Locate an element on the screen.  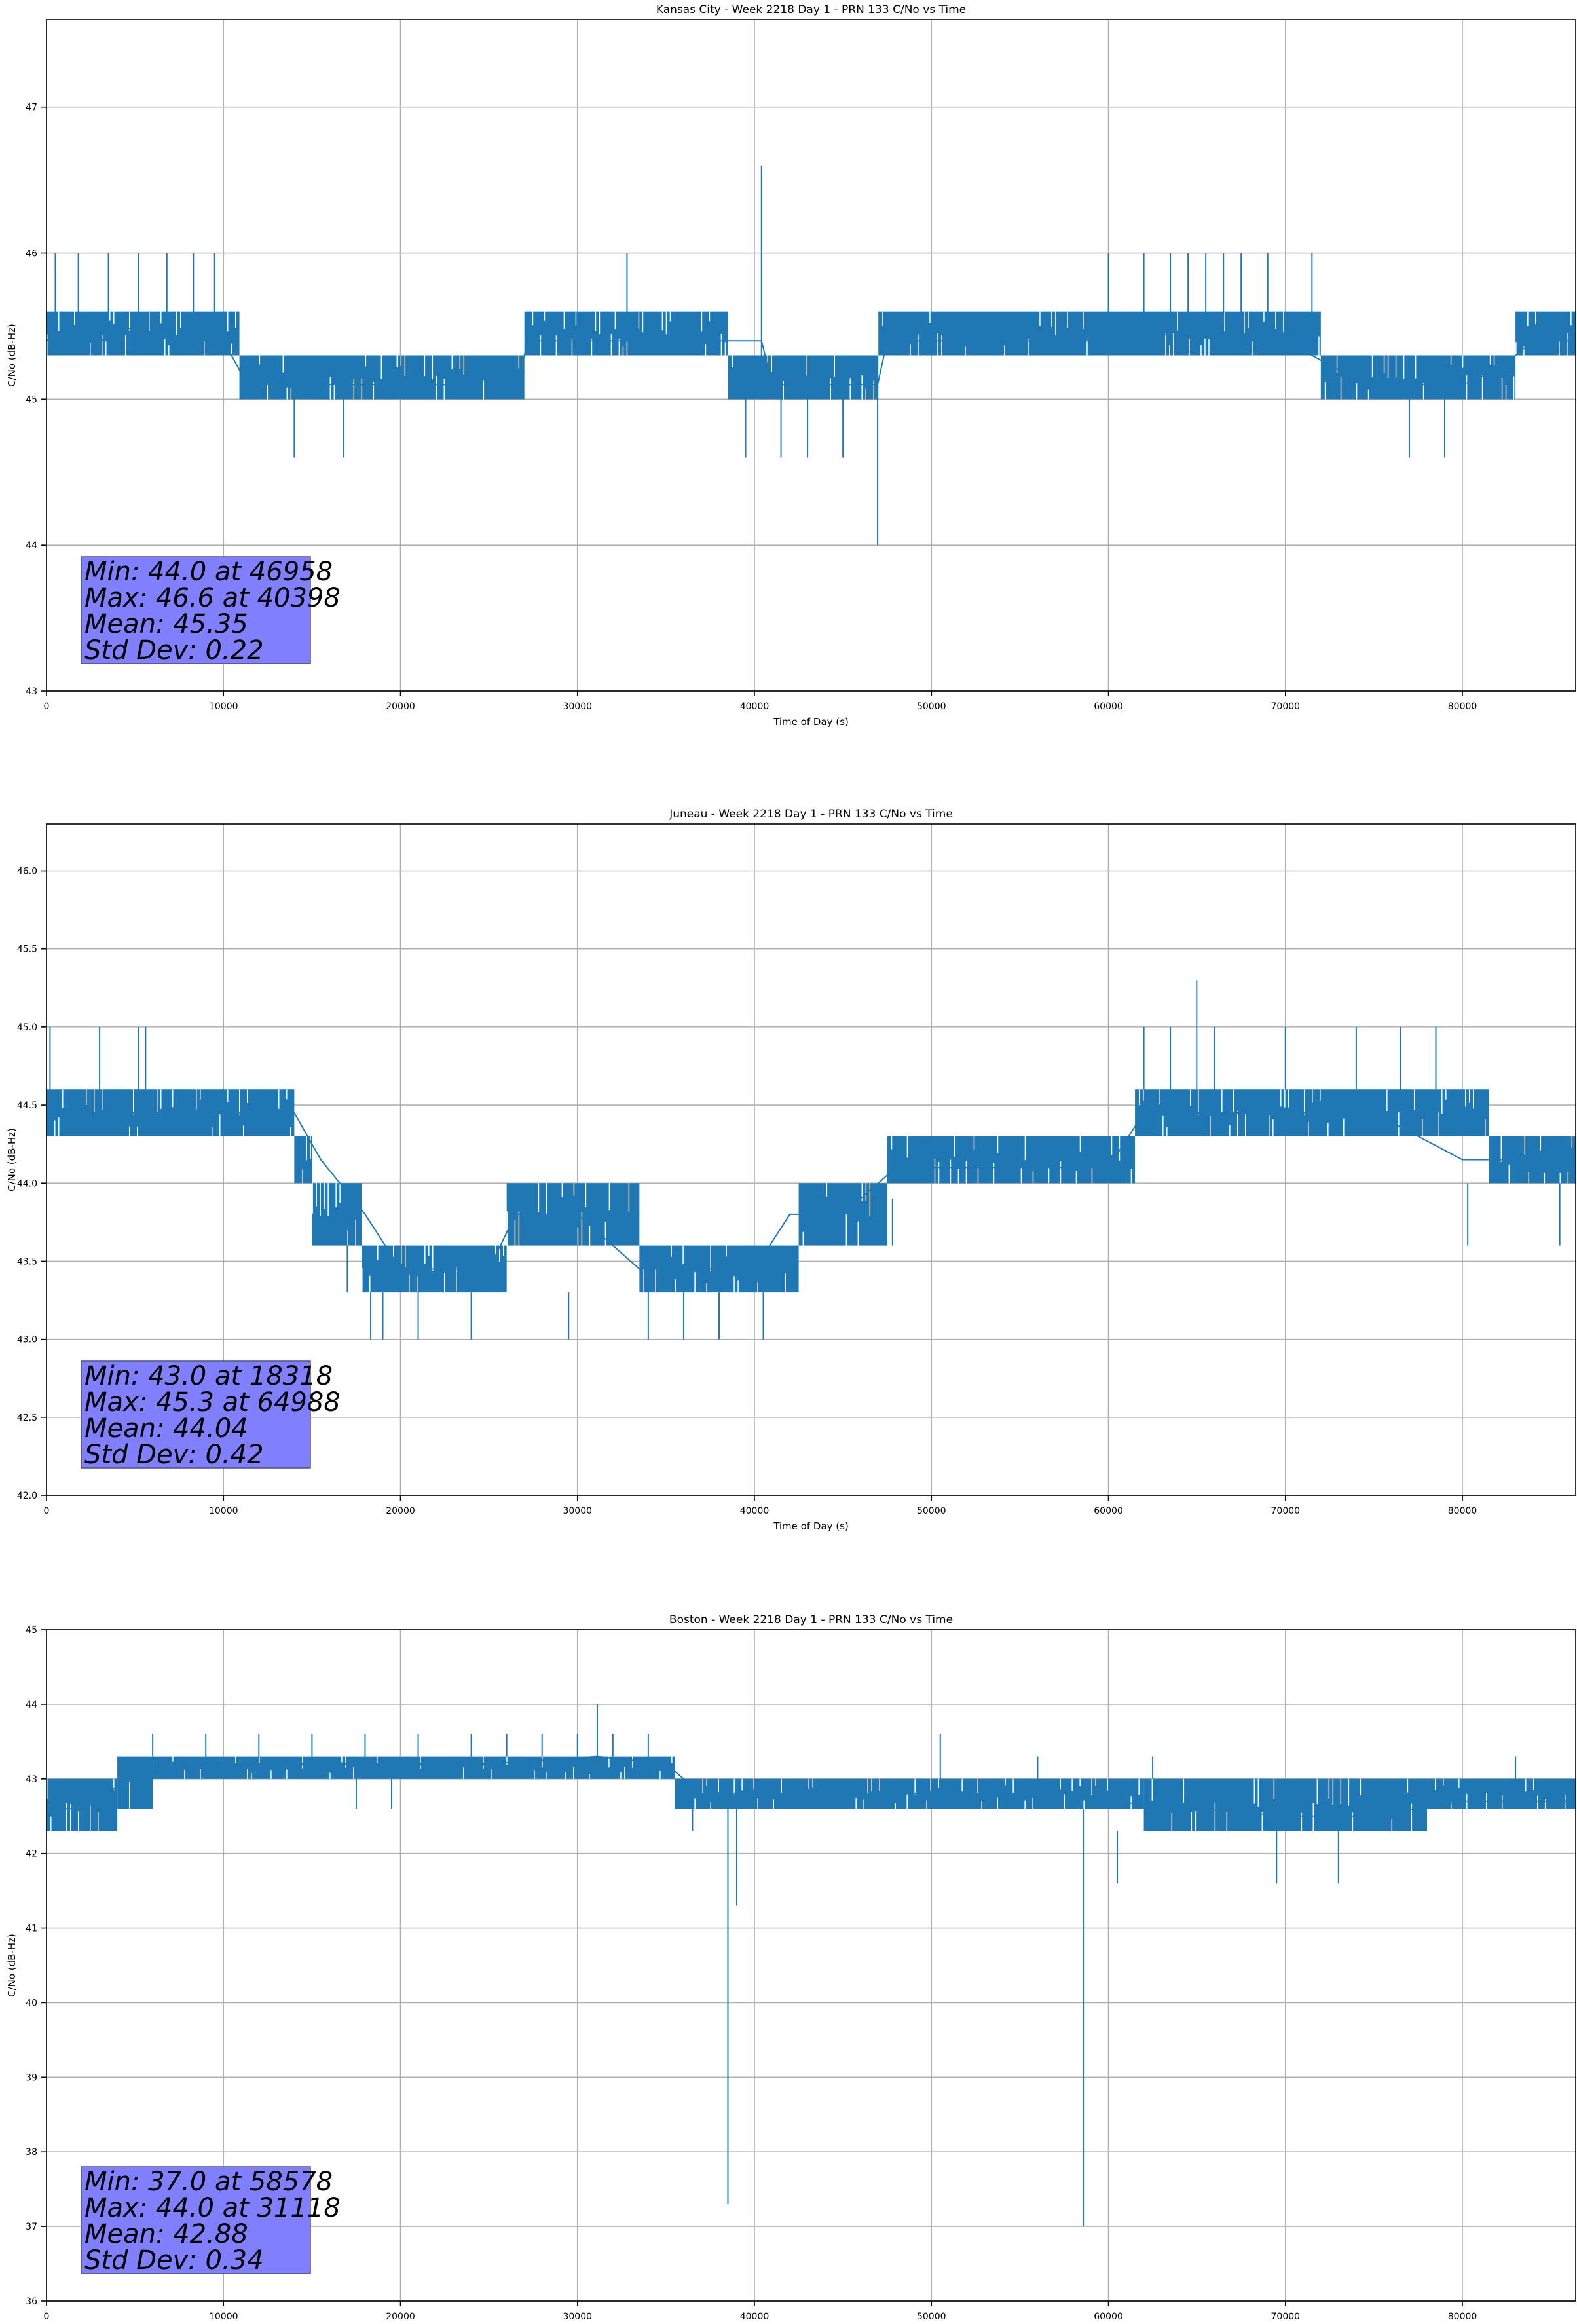
y-tick-label: 45 is located at coordinates (31, 1630).